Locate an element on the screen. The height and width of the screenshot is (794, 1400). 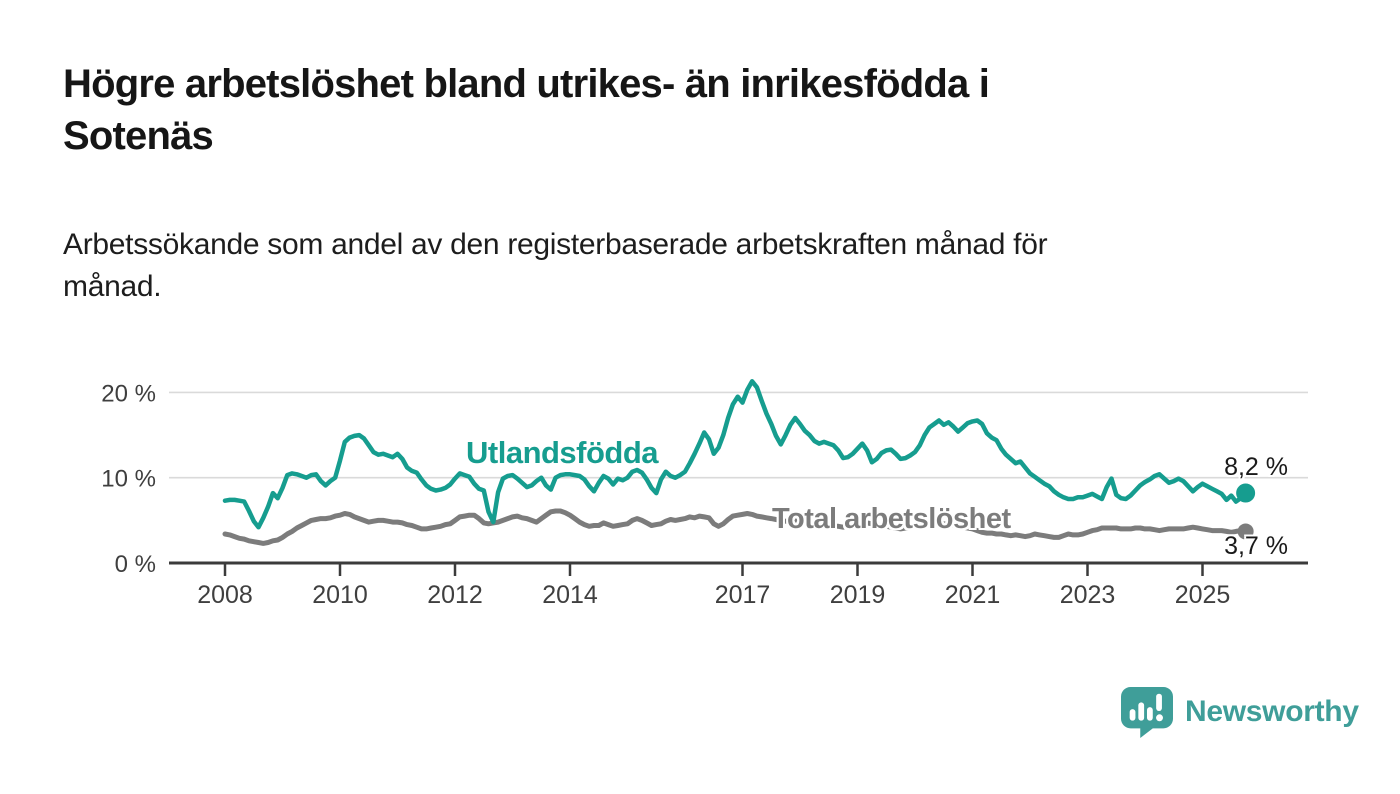
y-axis-label-10: 10 % is located at coordinates (128, 479).